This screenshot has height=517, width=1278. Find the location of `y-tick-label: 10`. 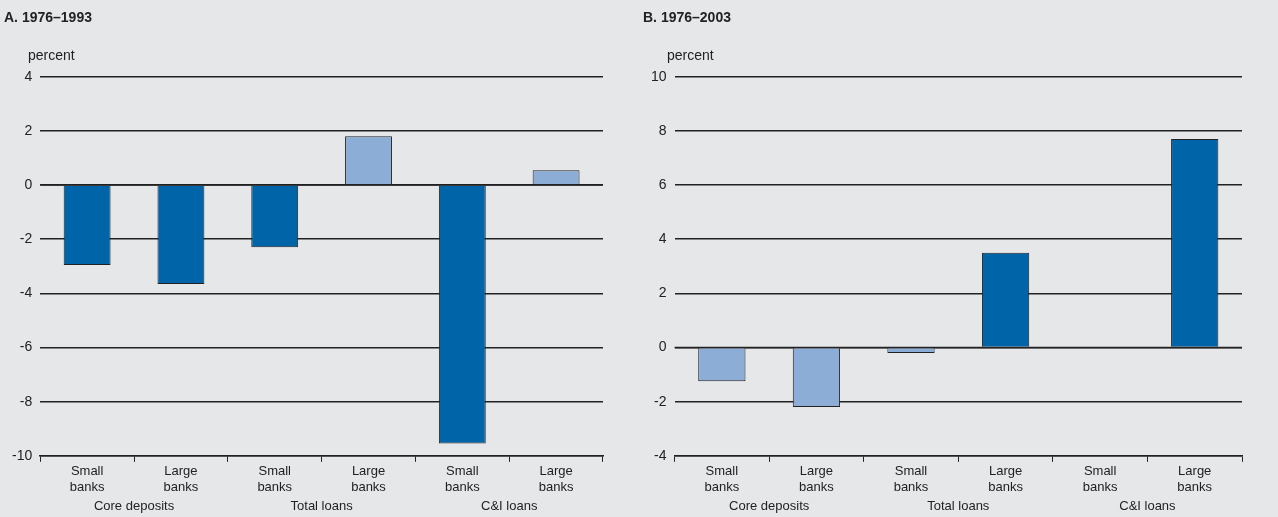

y-tick-label: 10 is located at coordinates (658, 75).